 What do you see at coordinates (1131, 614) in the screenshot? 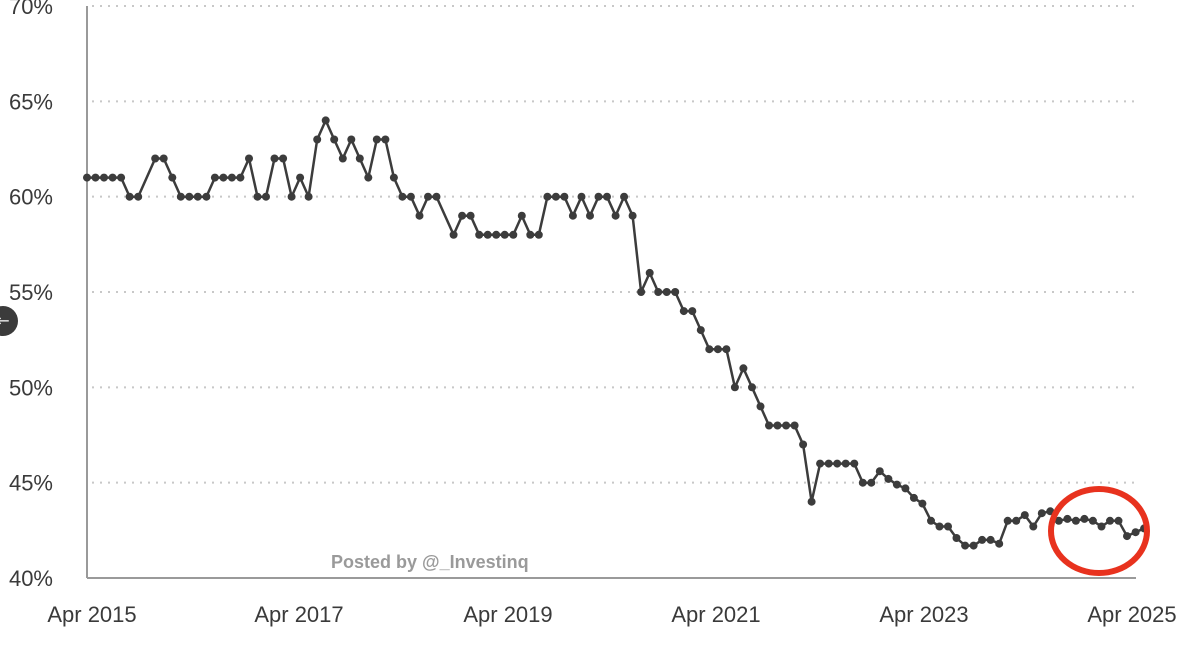
I see `x-tick-label: Apr 2025` at bounding box center [1131, 614].